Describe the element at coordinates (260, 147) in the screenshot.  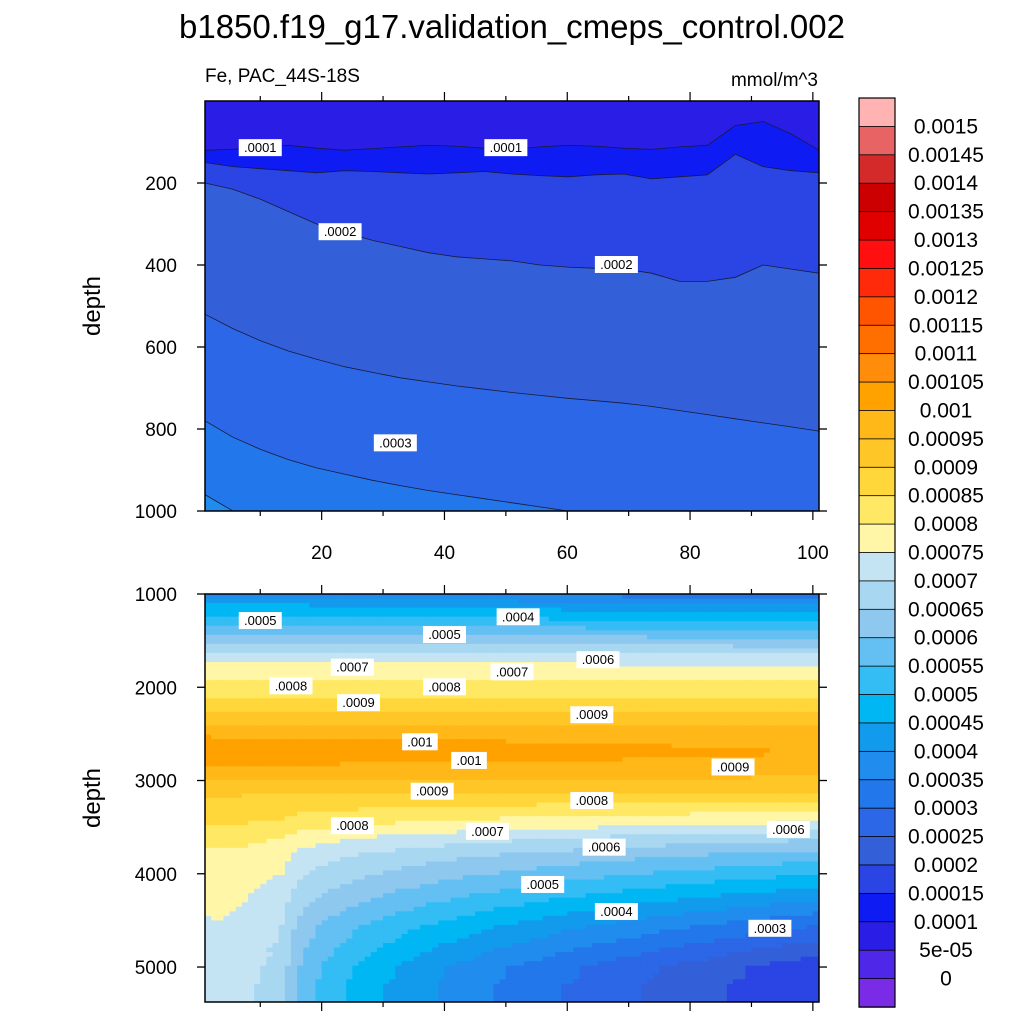
I see `contour-label-text: .0001` at that location.